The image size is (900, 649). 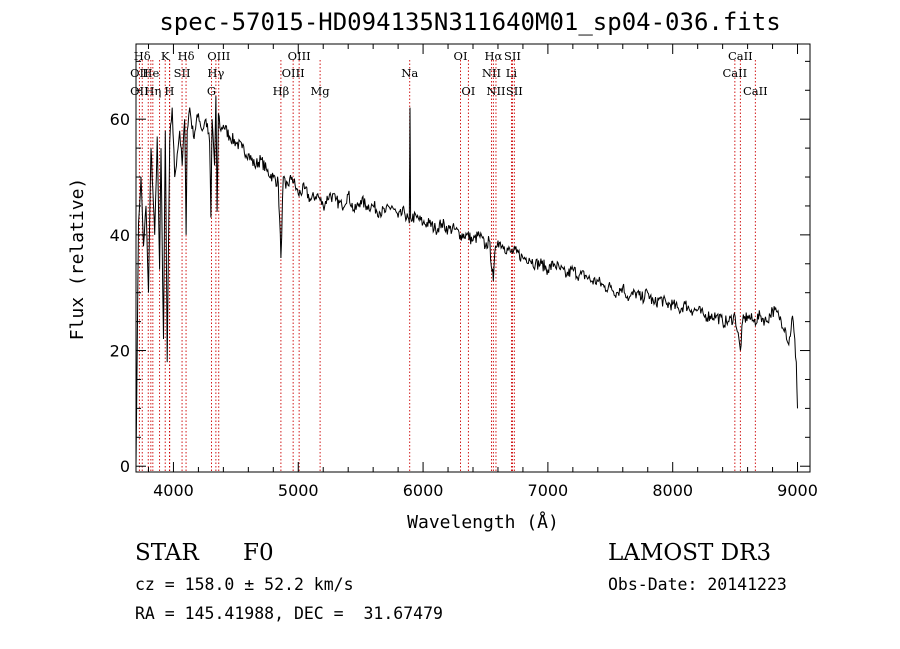 What do you see at coordinates (493, 56) in the screenshot?
I see `line-label: Hα` at bounding box center [493, 56].